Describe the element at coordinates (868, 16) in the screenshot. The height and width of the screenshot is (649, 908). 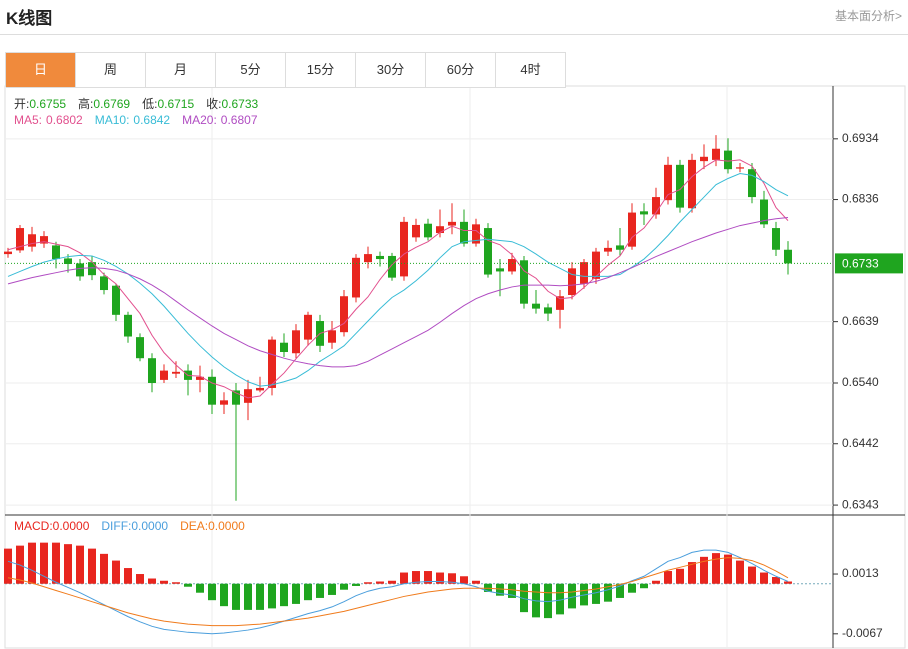
I see `fundamental-link: 基本面分析>` at that location.